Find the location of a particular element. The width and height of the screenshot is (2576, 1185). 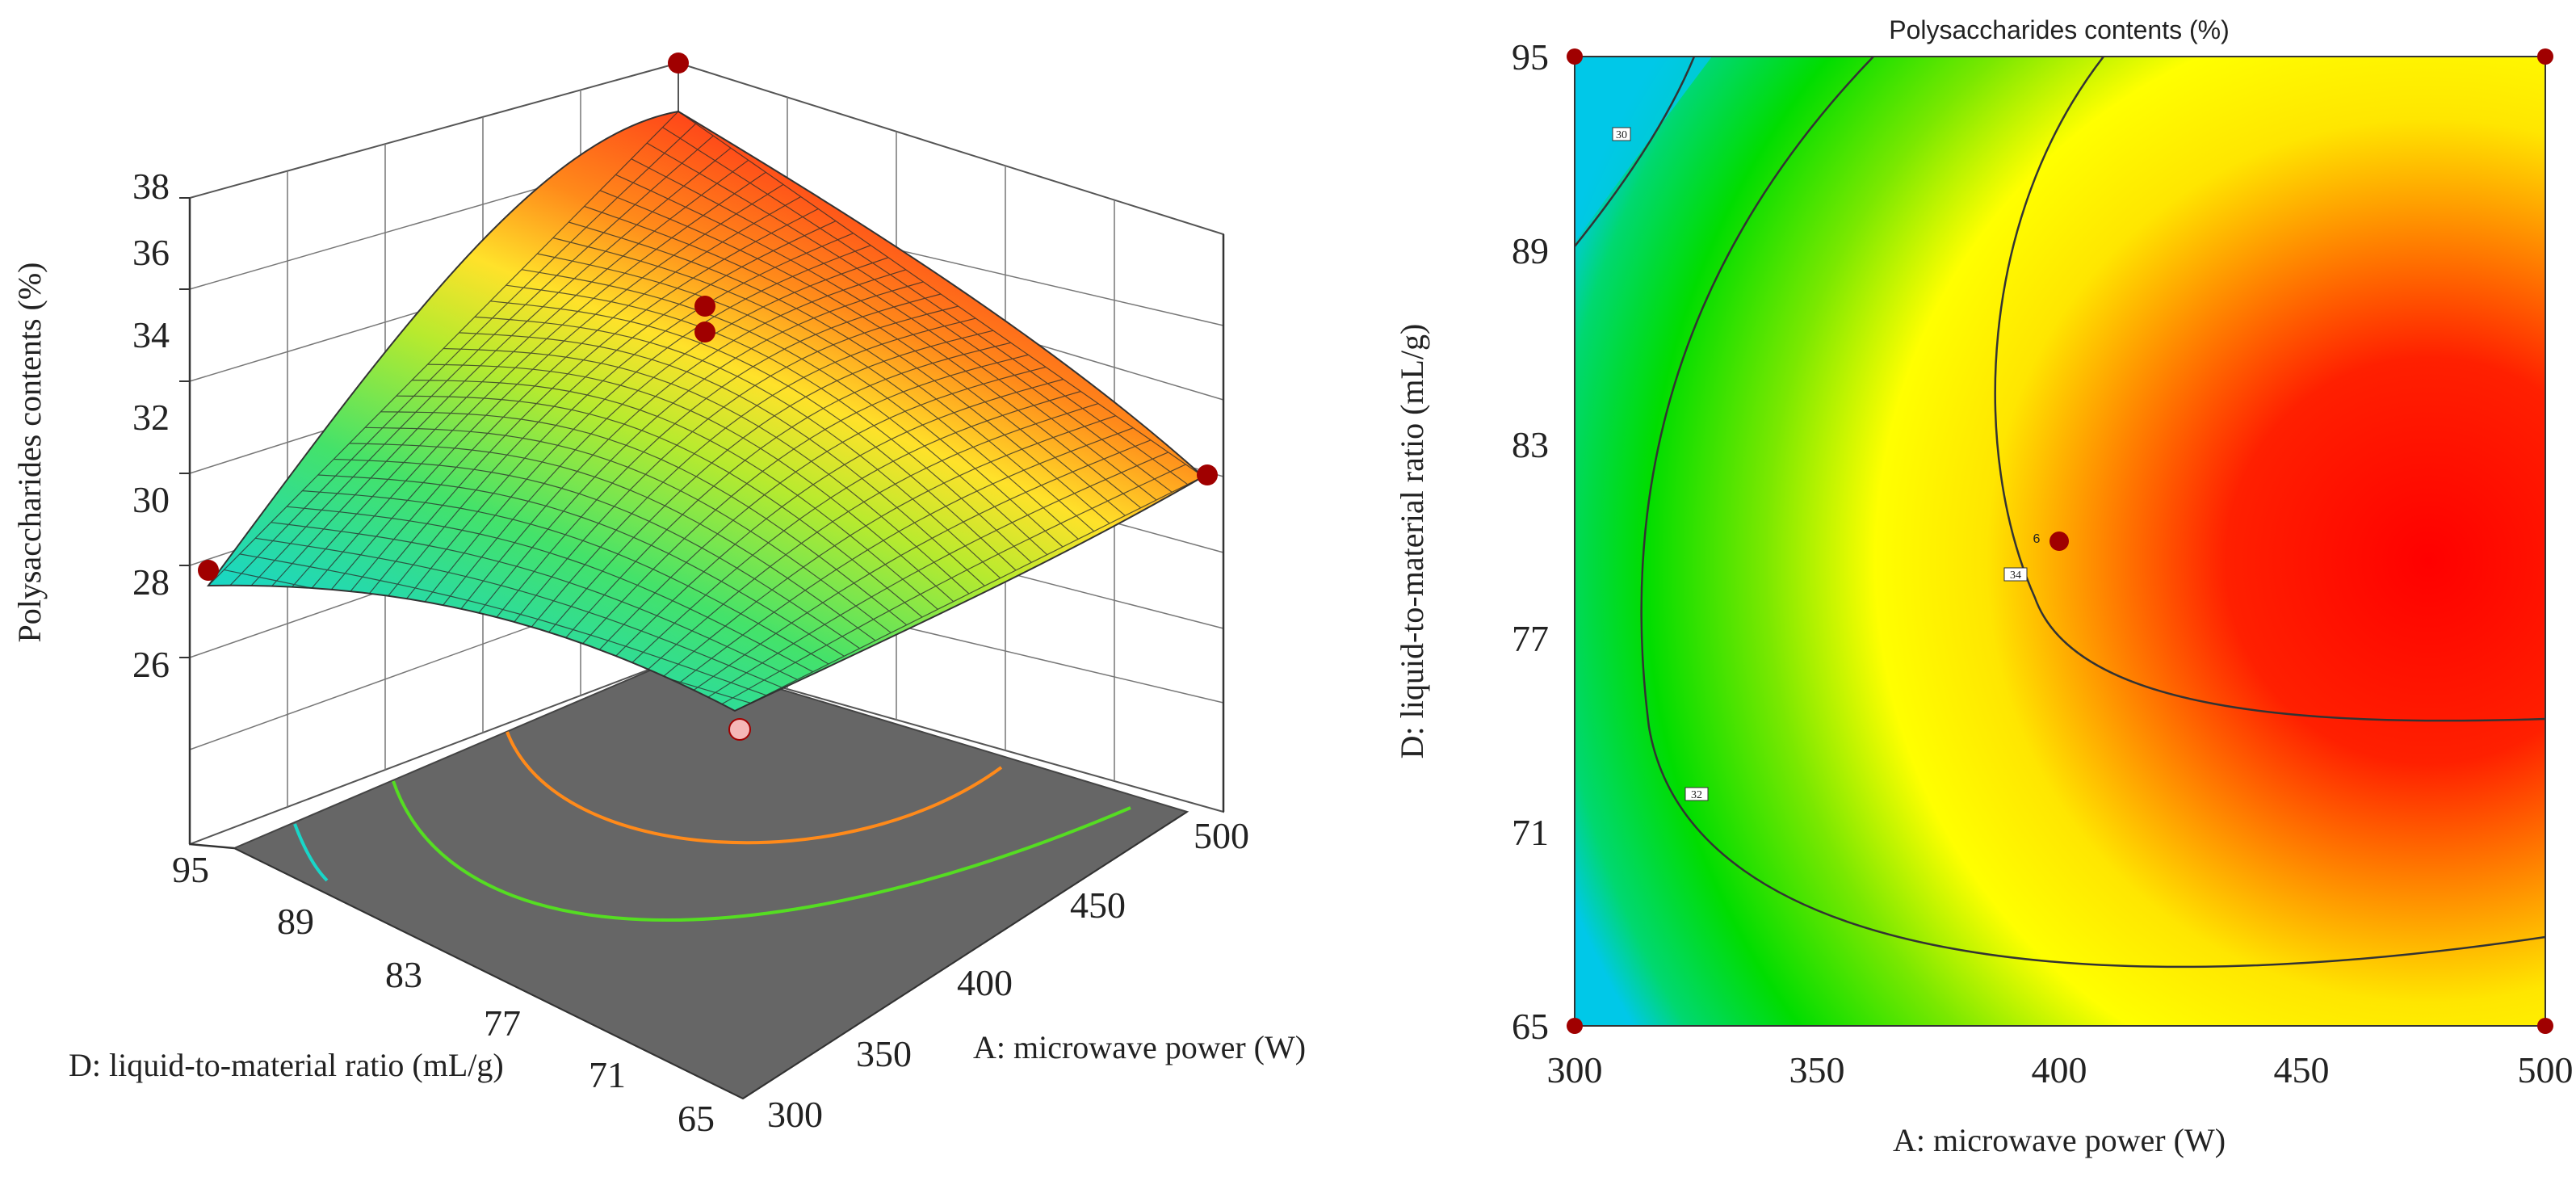

d-tick: 83 is located at coordinates (403, 974).